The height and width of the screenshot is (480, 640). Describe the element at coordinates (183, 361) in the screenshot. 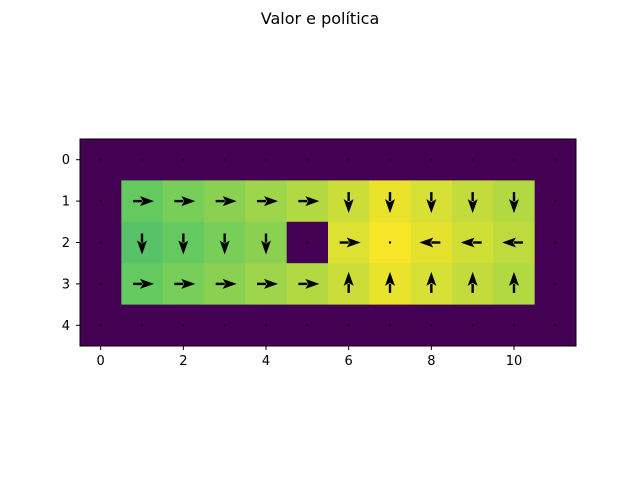

I see `x-tick-label: 2` at that location.